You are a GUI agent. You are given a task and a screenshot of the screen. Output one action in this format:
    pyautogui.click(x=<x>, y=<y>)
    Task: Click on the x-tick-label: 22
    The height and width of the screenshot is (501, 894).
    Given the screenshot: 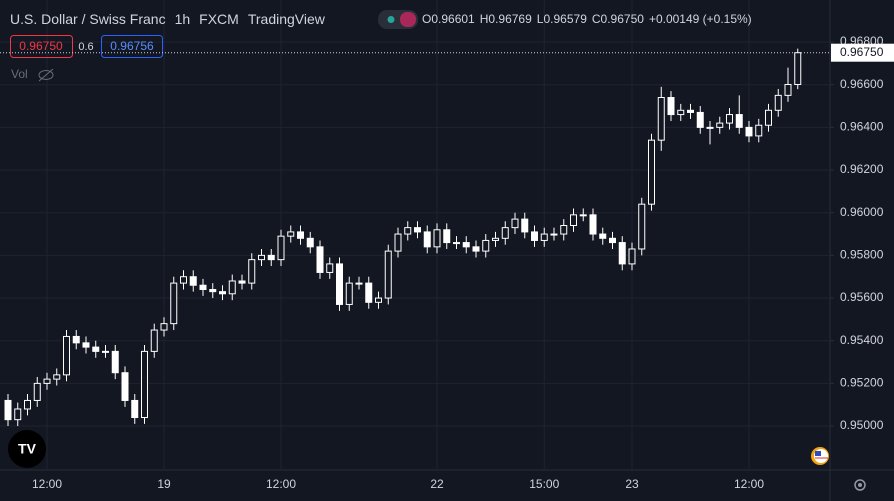 What is the action you would take?
    pyautogui.click(x=437, y=484)
    